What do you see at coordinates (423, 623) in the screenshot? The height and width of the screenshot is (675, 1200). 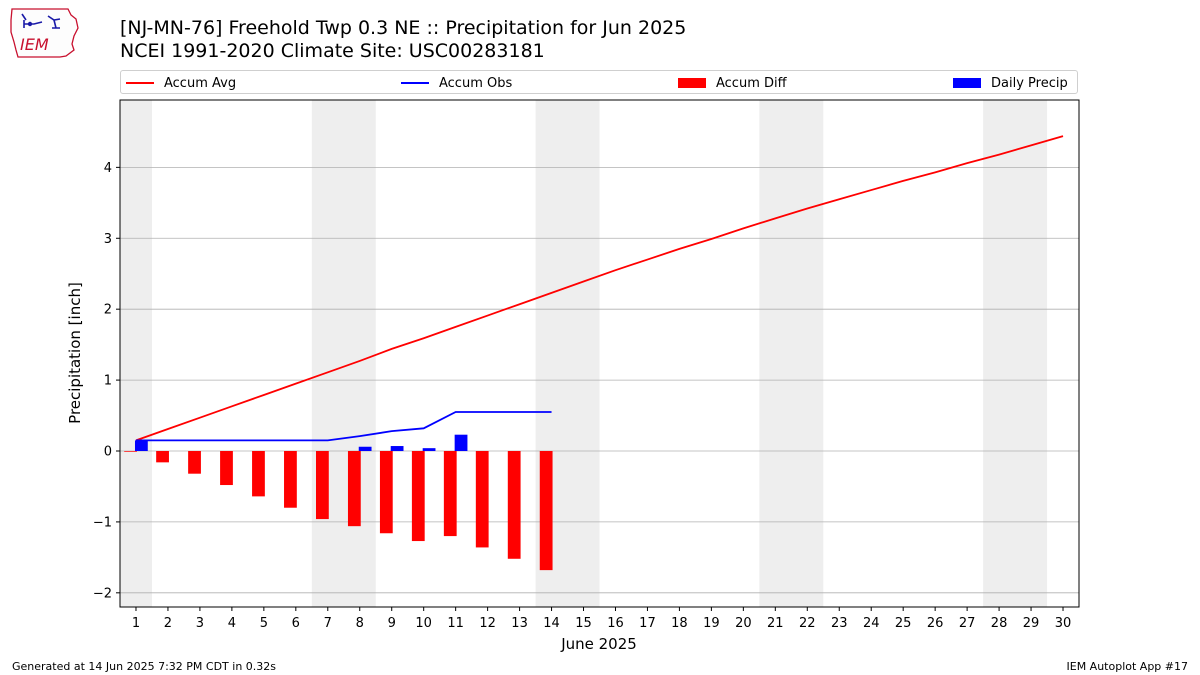 I see `x-tick-label: 10` at bounding box center [423, 623].